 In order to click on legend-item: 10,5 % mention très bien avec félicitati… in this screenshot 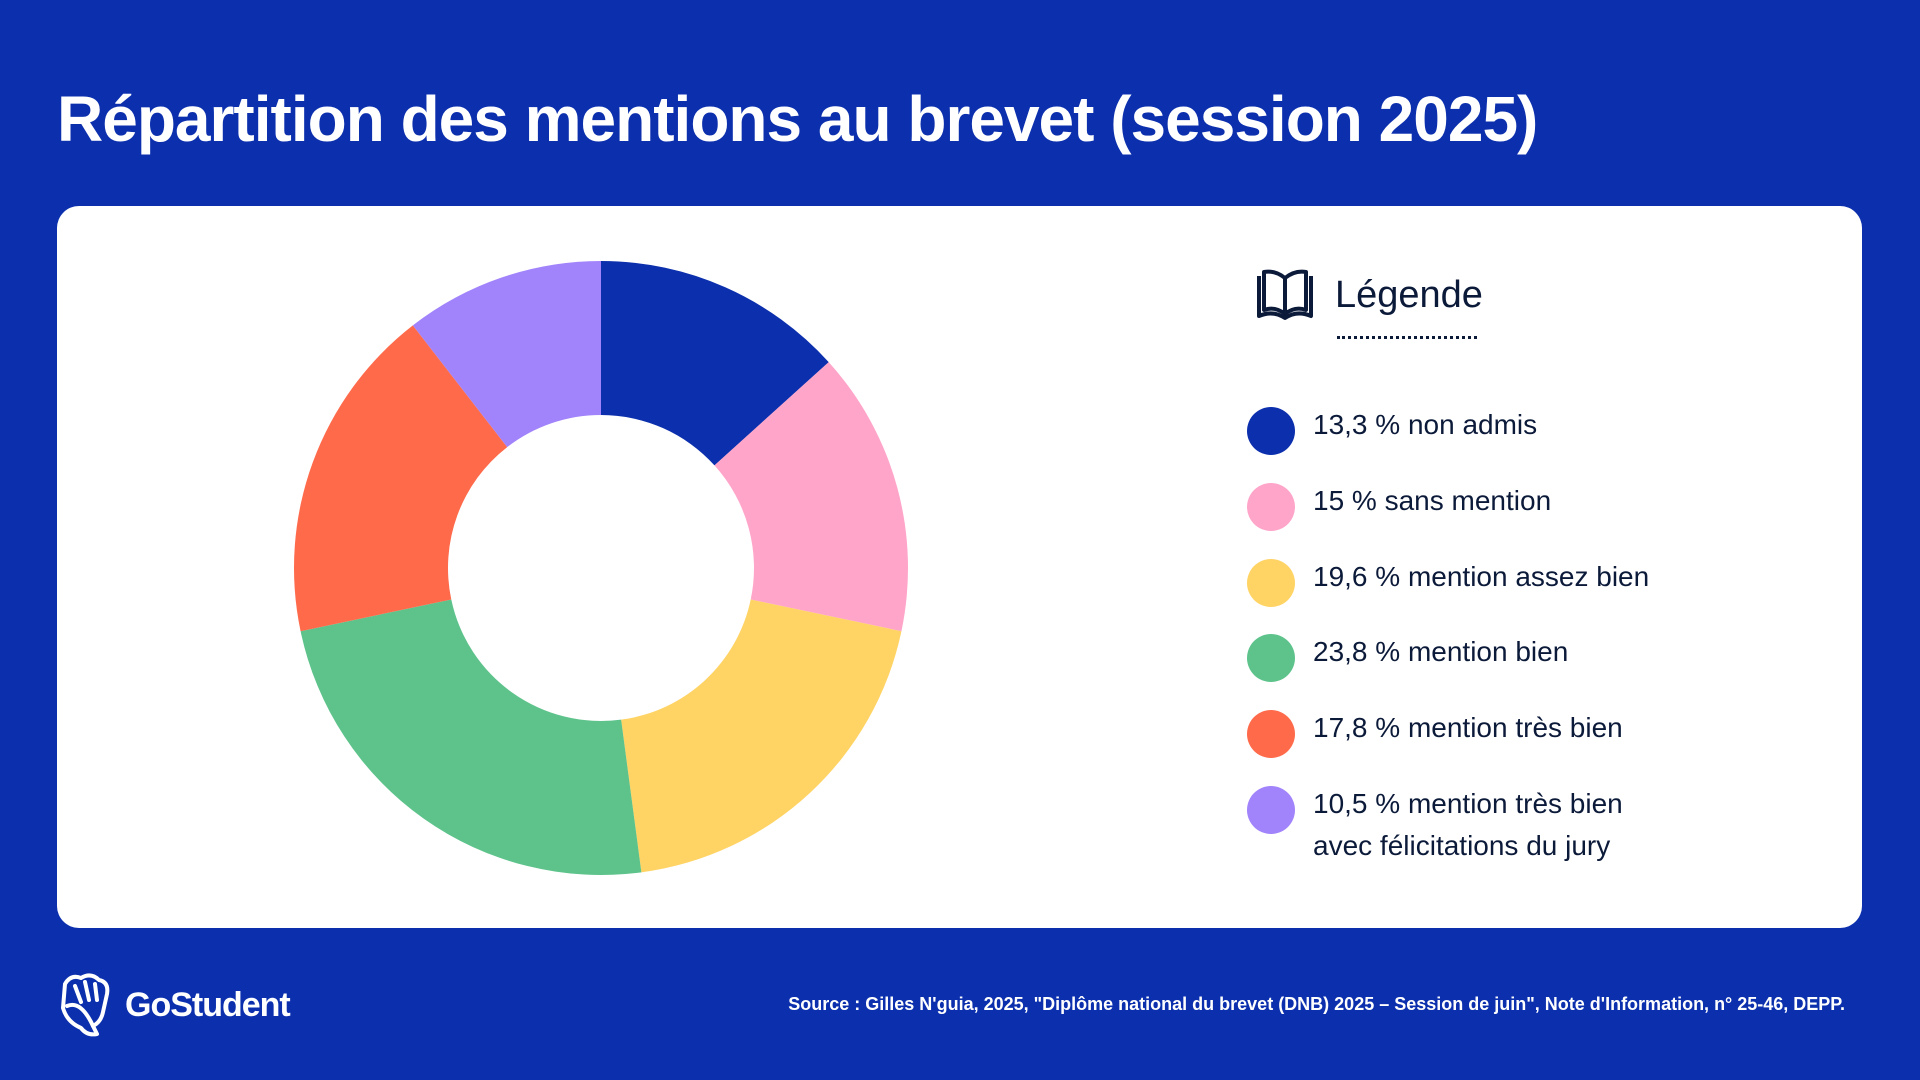, I will do `click(1460, 831)`.